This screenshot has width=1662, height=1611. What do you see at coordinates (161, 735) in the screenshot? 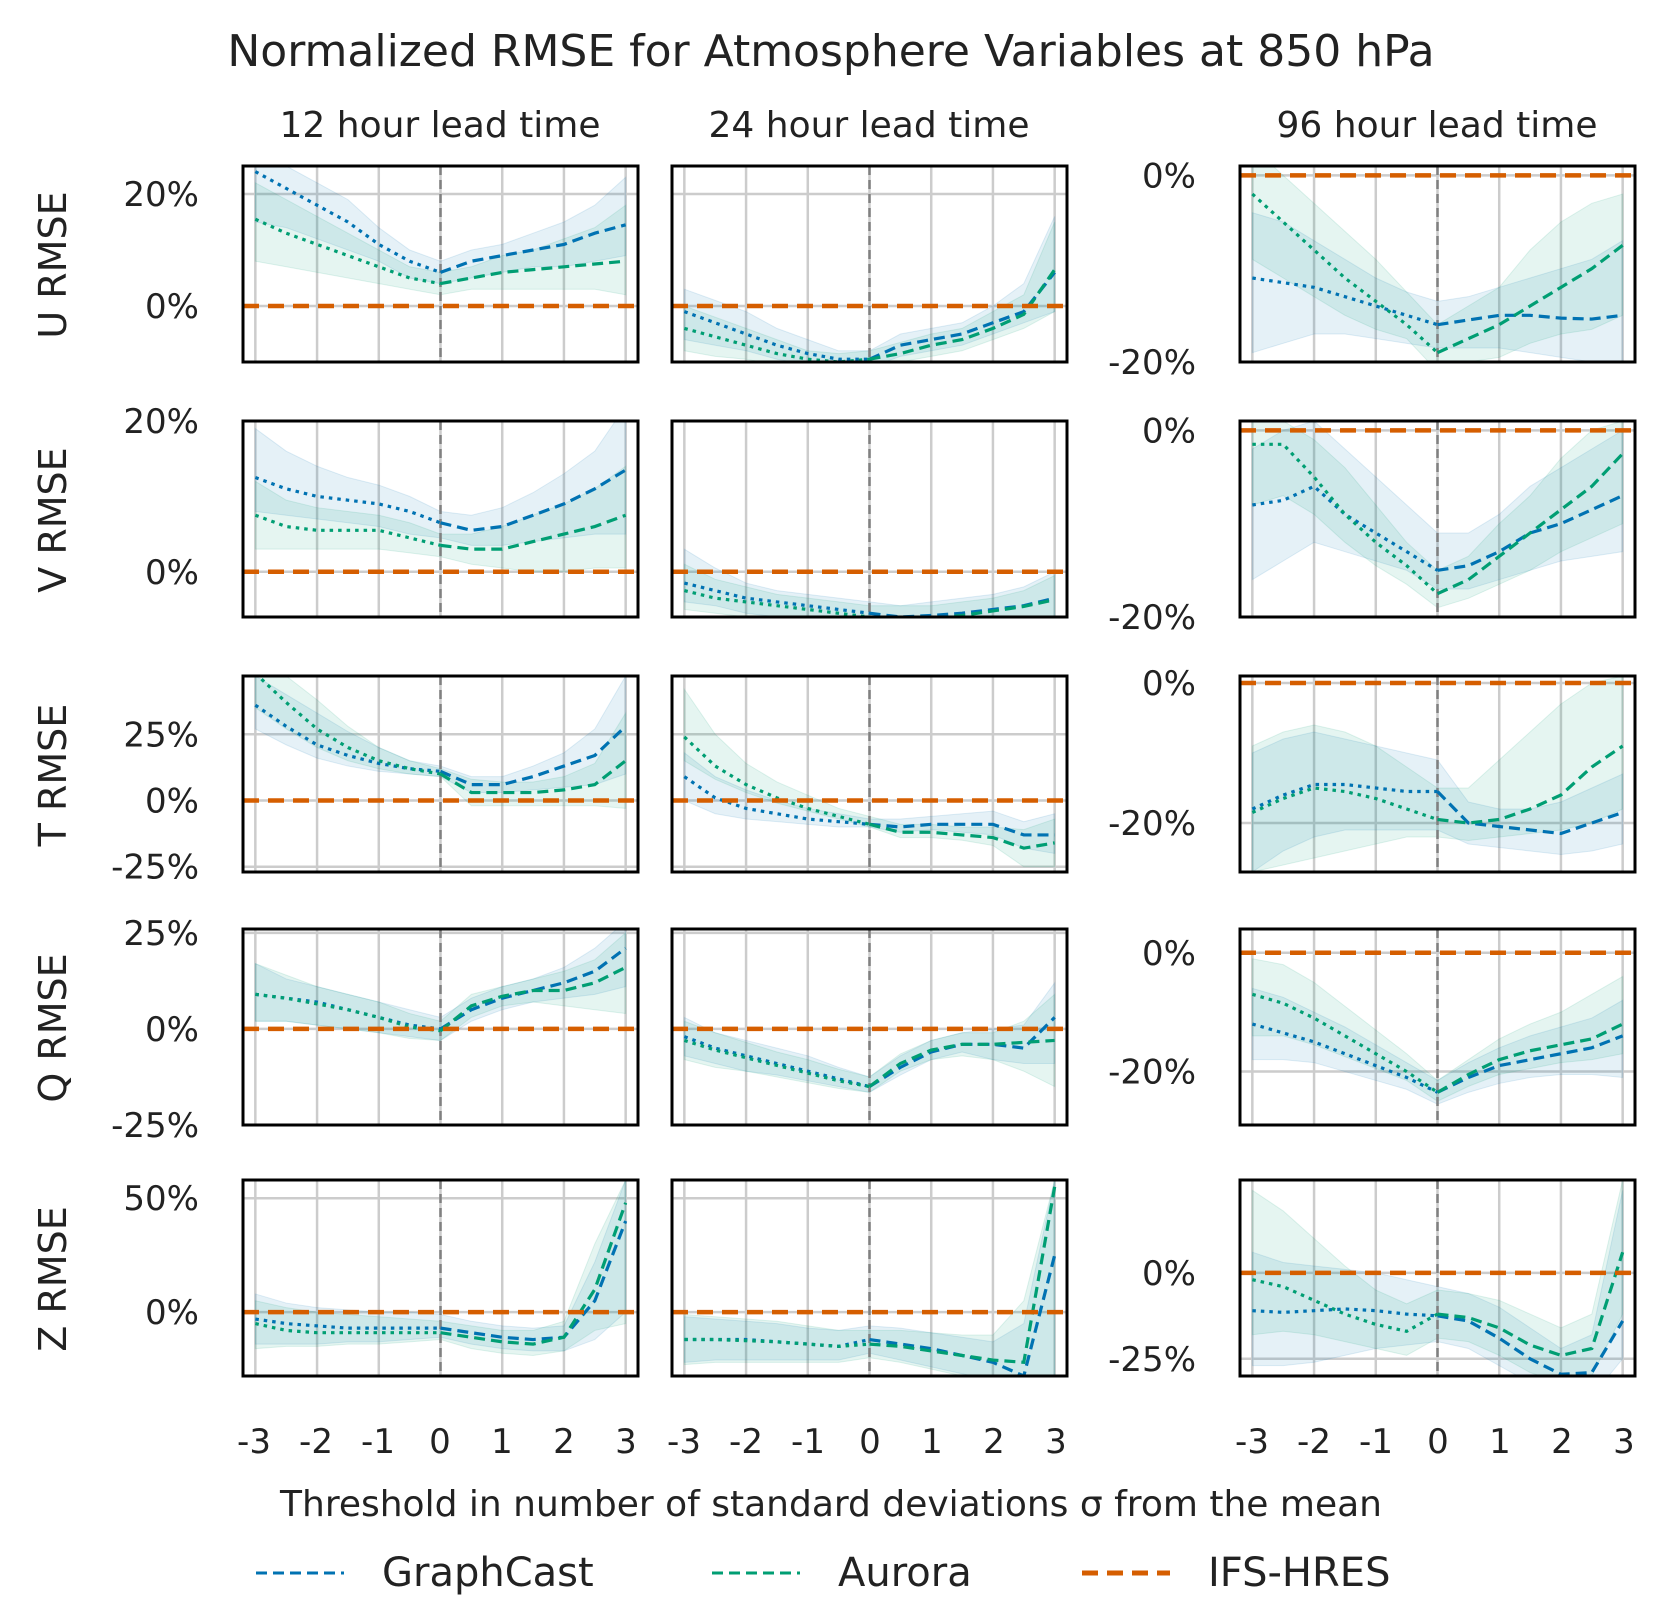
I see `y-tick-label: 25%` at bounding box center [161, 735].